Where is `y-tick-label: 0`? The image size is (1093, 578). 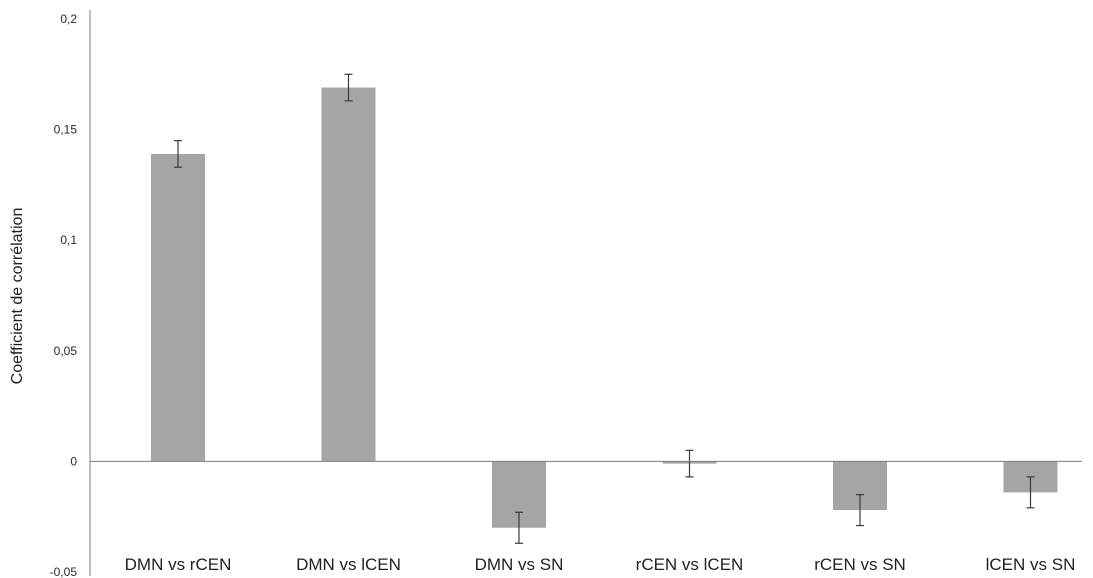 y-tick-label: 0 is located at coordinates (73, 461).